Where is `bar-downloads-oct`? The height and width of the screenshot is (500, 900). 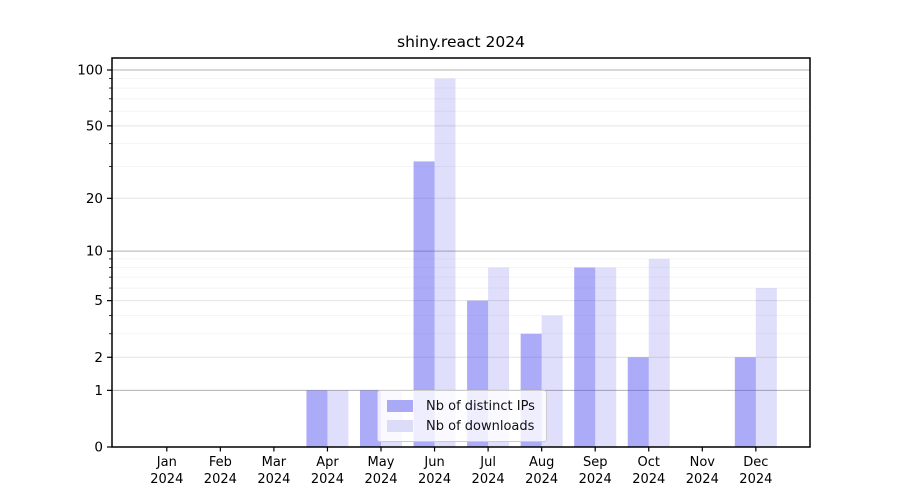
bar-downloads-oct is located at coordinates (659, 352).